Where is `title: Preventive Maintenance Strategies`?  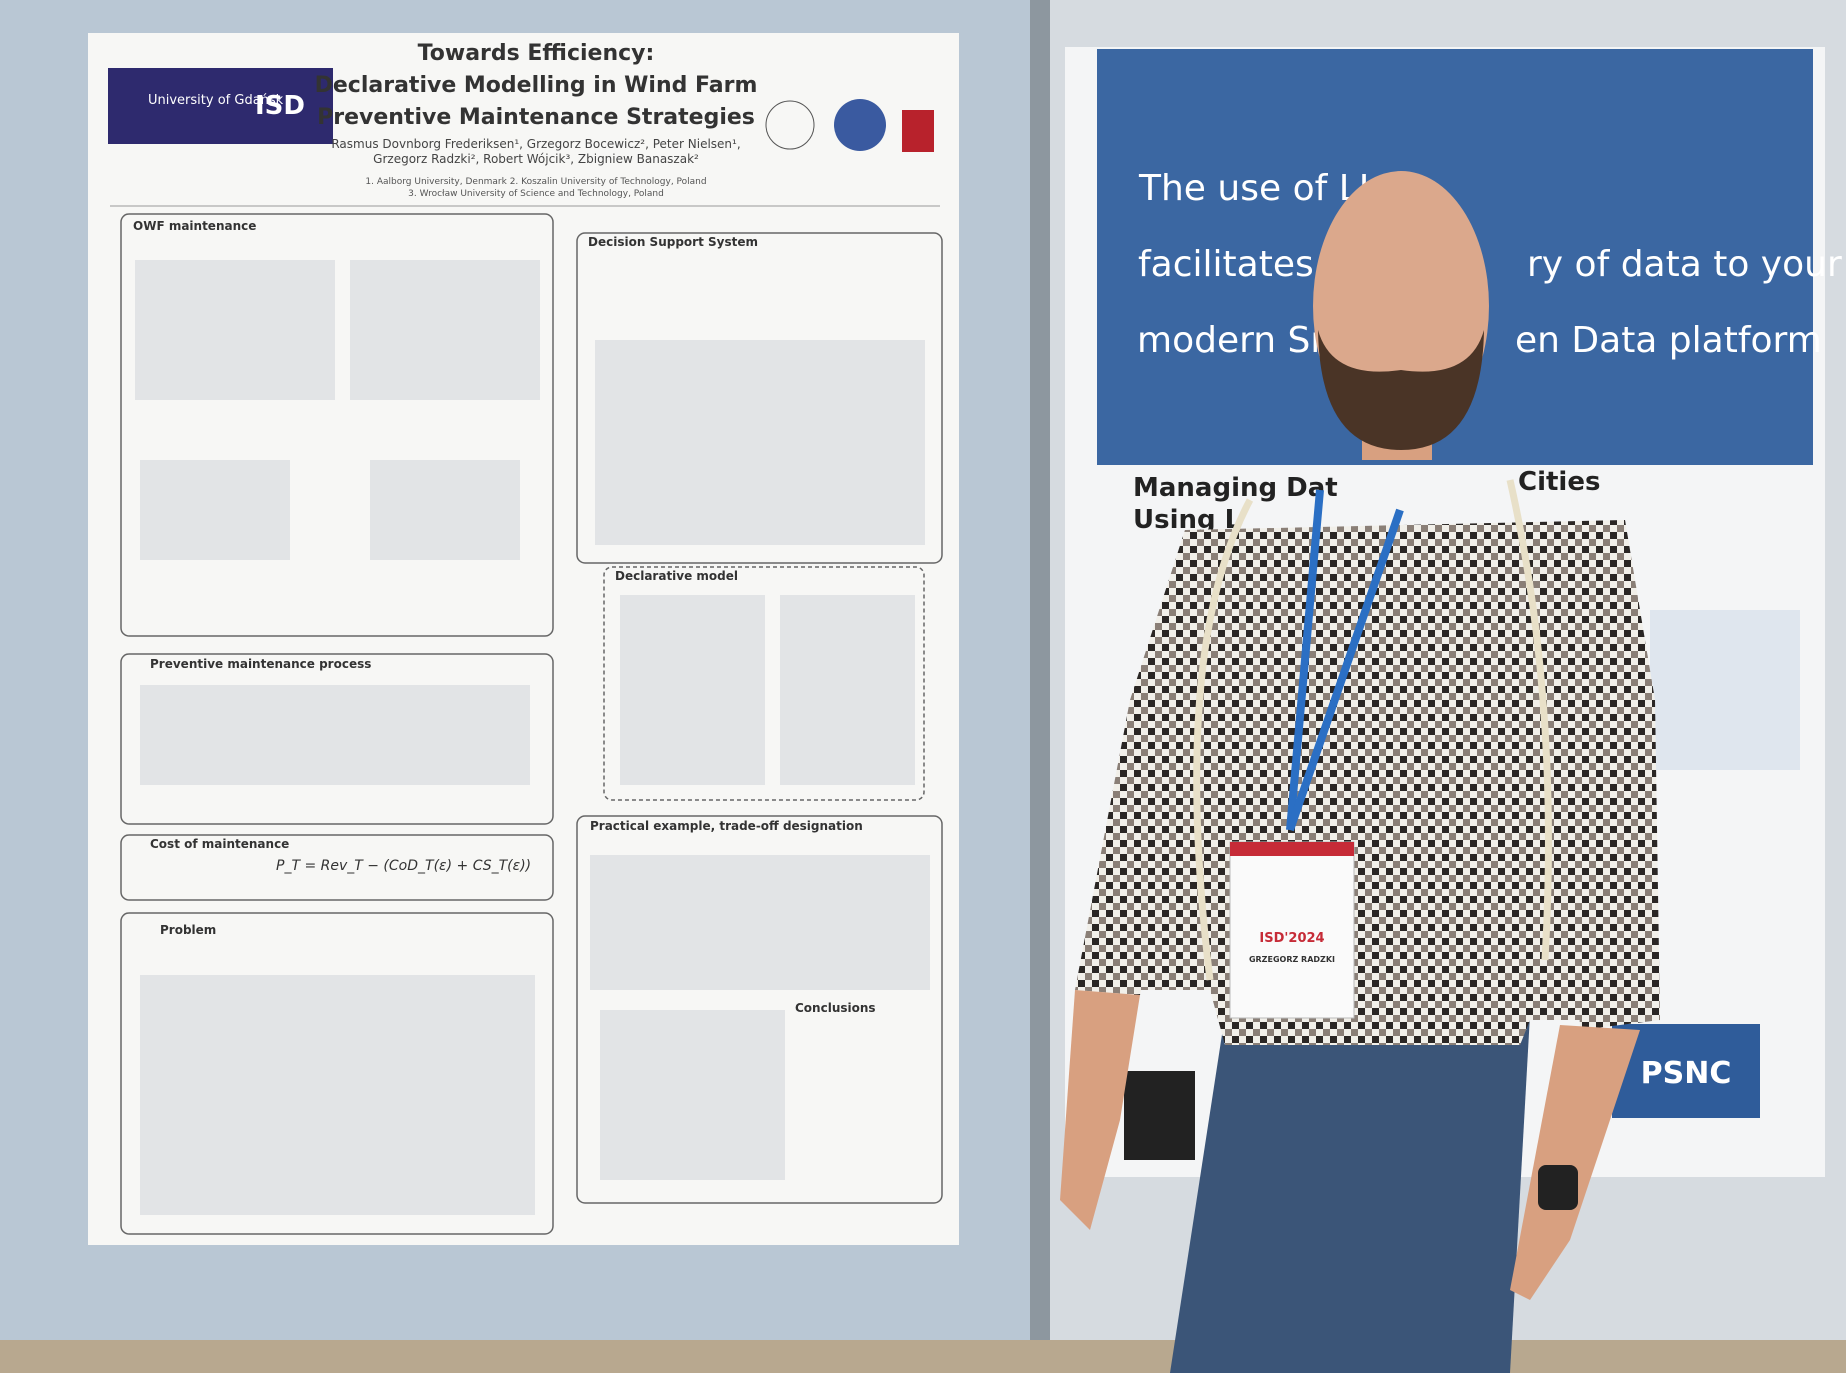
title: Preventive Maintenance Strategies is located at coordinates (536, 117).